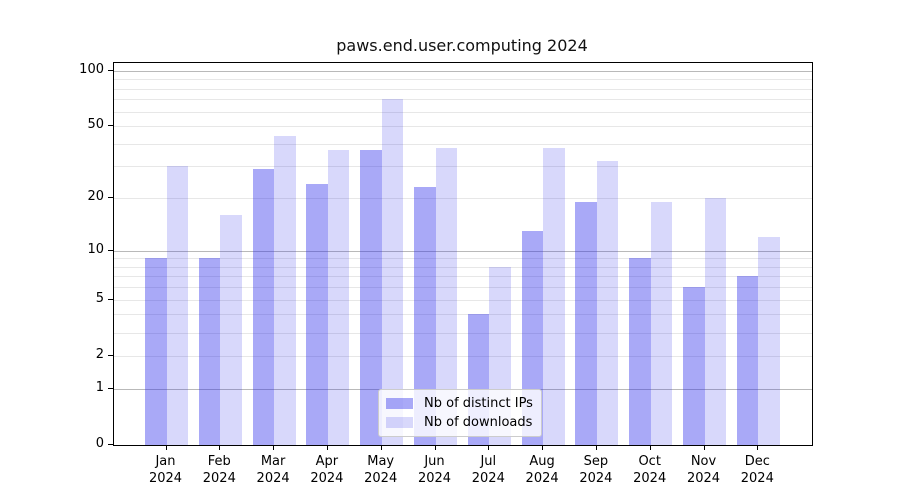 The width and height of the screenshot is (900, 500). What do you see at coordinates (488, 470) in the screenshot?
I see `x-tick-label-jul: Jul 2024` at bounding box center [488, 470].